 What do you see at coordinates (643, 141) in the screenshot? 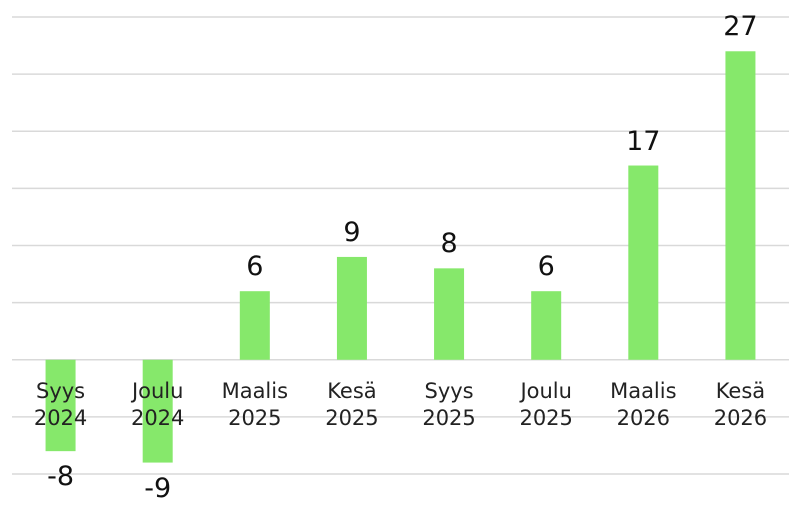
I see `value-label: 17` at bounding box center [643, 141].